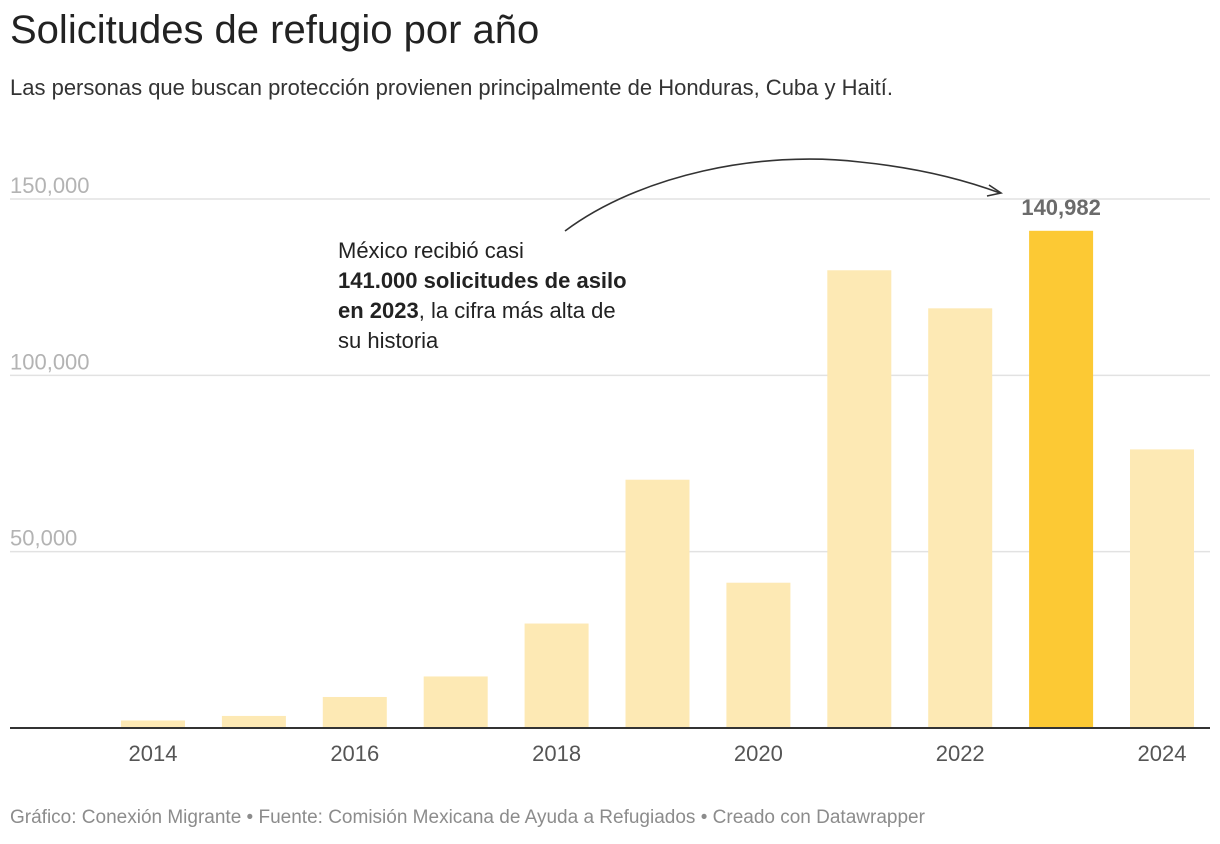  Describe the element at coordinates (782, 195) in the screenshot. I see `annotation-arrow` at that location.